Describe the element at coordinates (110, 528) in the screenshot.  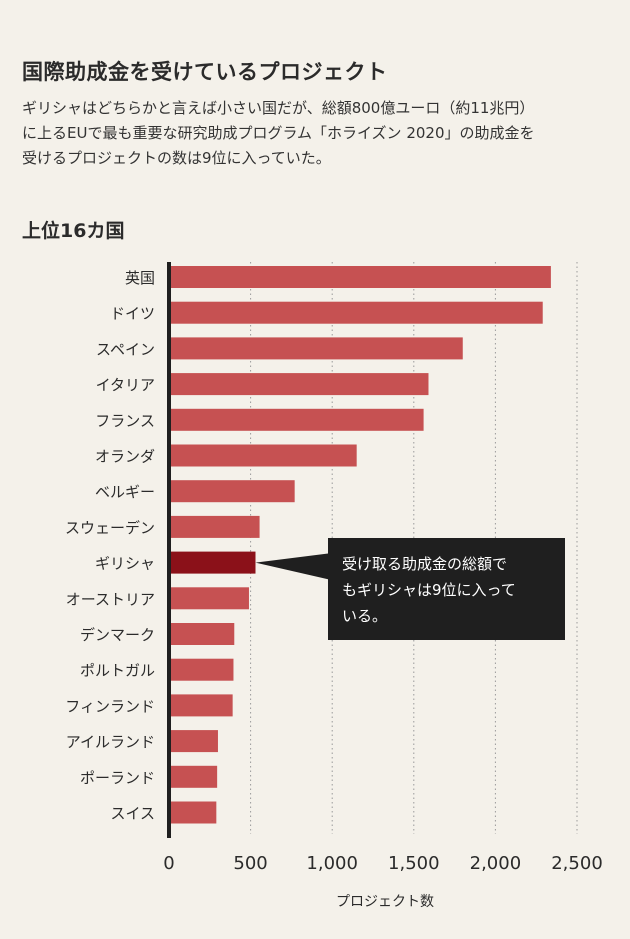
I see `category-label-8: スウェーデン` at that location.